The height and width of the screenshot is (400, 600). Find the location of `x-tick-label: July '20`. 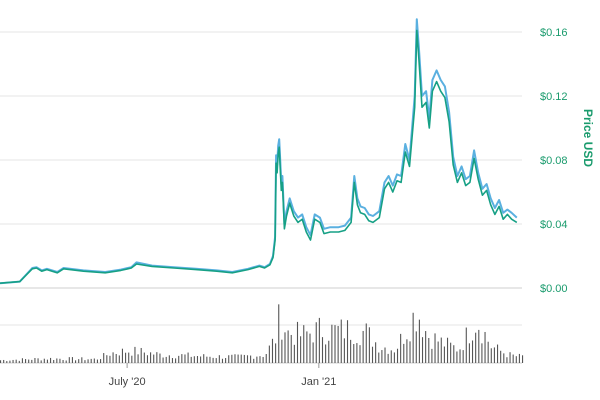

x-tick-label: July '20 is located at coordinates (127, 382).